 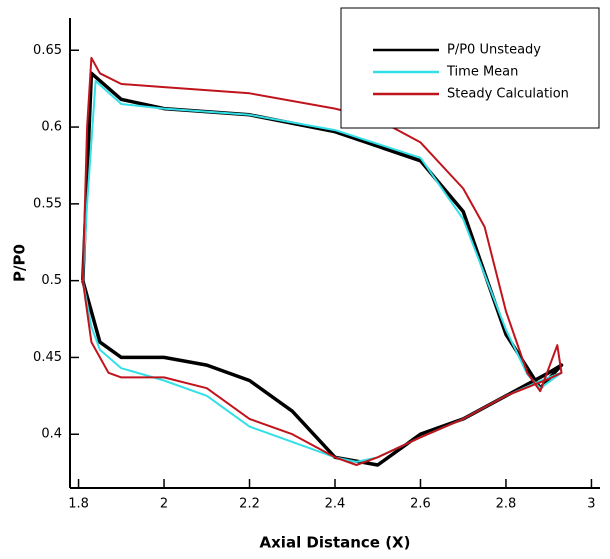 I want to click on legend-label: P/P0 Unsteady, so click(x=494, y=50).